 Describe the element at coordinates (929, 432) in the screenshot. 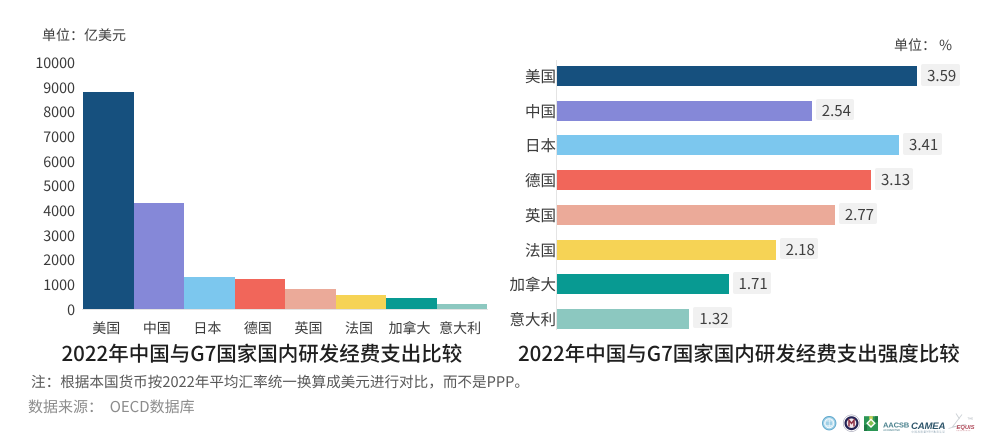

I see `svg-text: 中国高质量MBA教育认证` at that location.